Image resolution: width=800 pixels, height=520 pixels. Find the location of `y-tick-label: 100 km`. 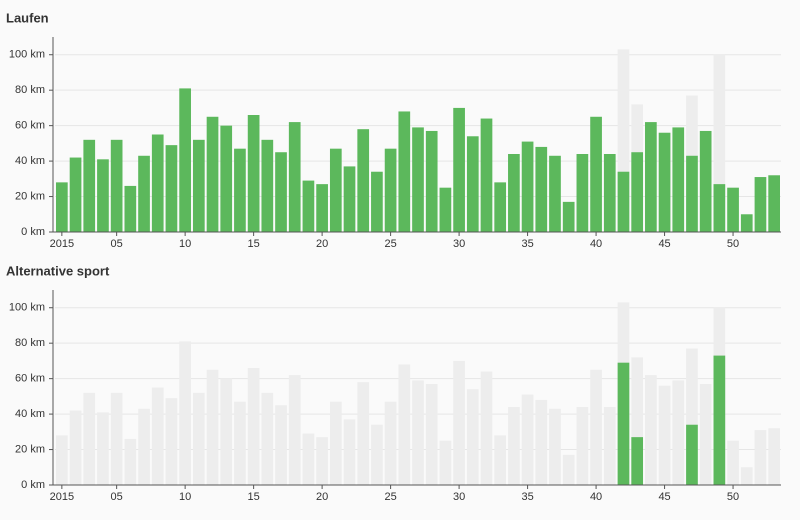

y-tick-label: 100 km is located at coordinates (27, 55).